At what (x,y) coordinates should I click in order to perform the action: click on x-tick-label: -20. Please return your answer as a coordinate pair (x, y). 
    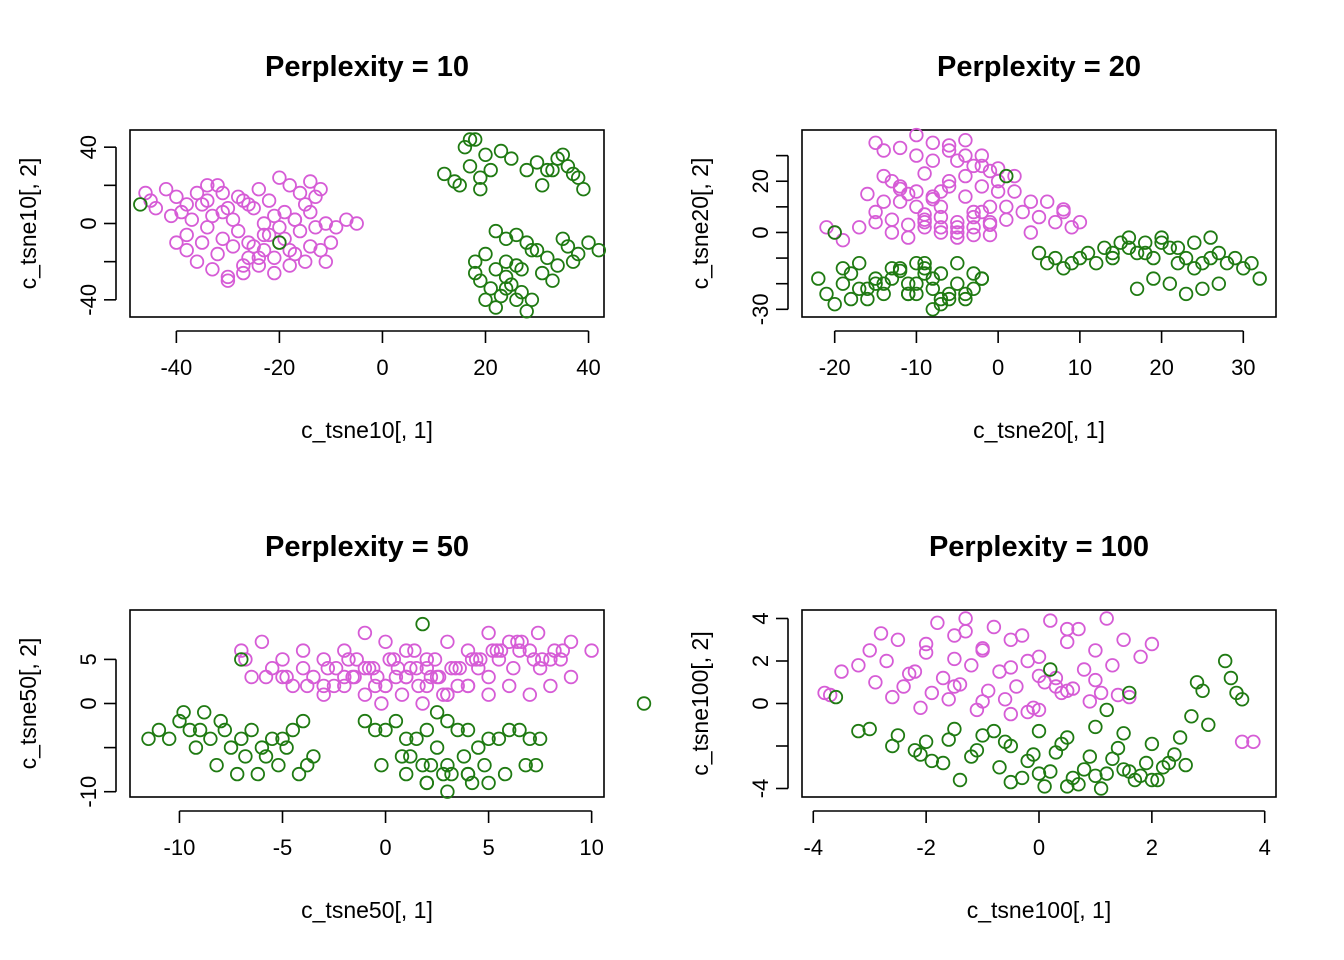
    Looking at the image, I should click on (835, 367).